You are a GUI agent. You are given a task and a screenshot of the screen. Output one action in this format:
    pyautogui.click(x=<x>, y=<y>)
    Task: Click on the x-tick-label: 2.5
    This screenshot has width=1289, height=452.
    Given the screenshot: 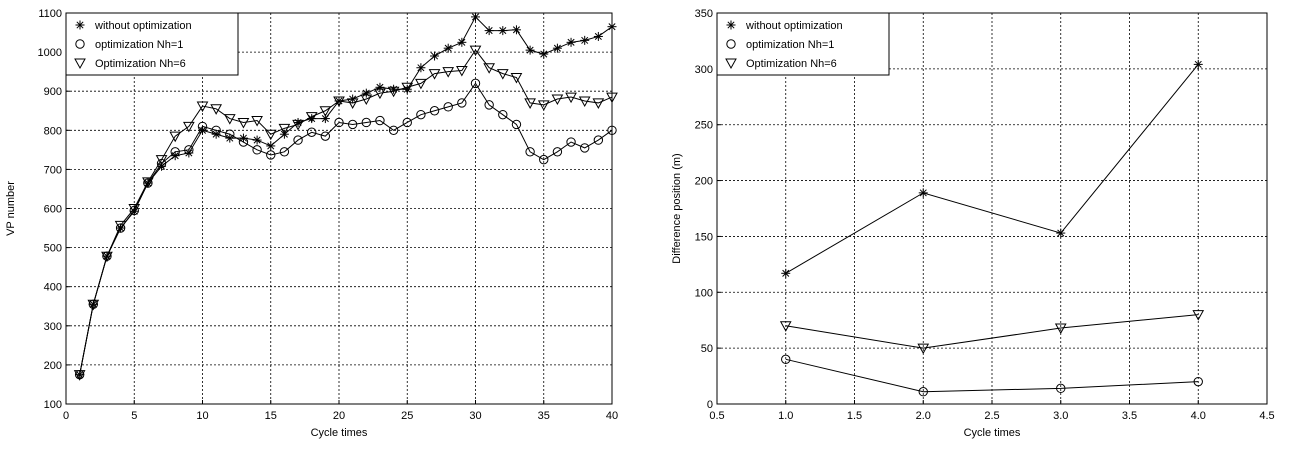 What is the action you would take?
    pyautogui.click(x=991, y=416)
    